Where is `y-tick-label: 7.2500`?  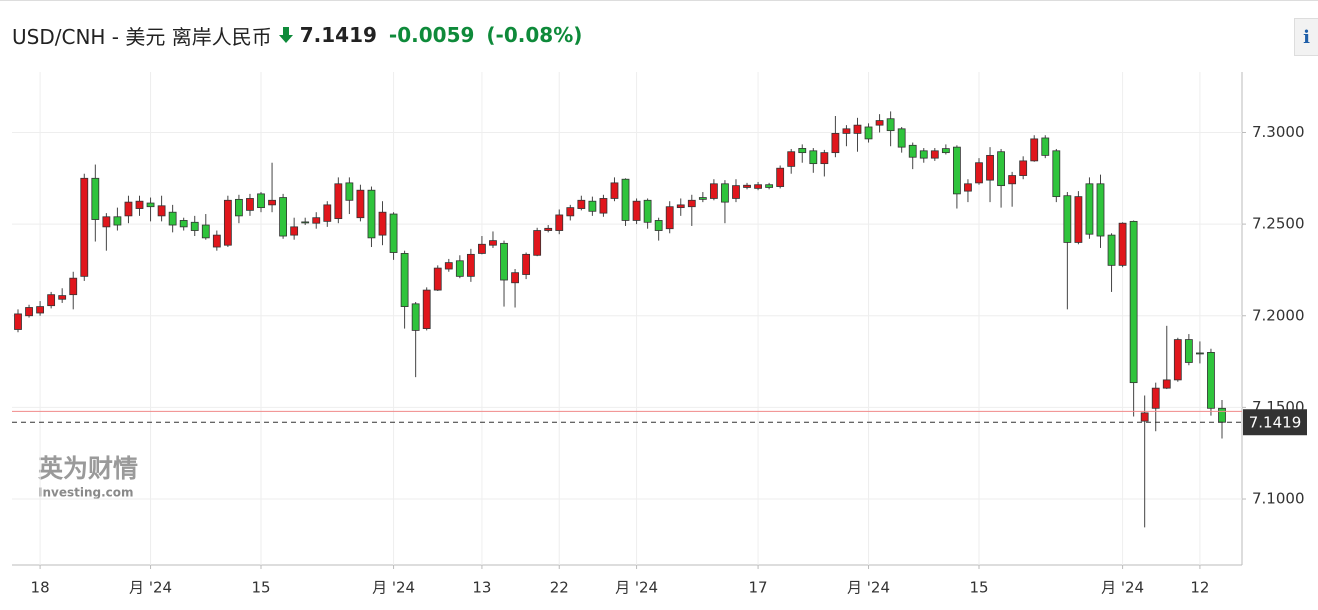
y-tick-label: 7.2500 is located at coordinates (1278, 224).